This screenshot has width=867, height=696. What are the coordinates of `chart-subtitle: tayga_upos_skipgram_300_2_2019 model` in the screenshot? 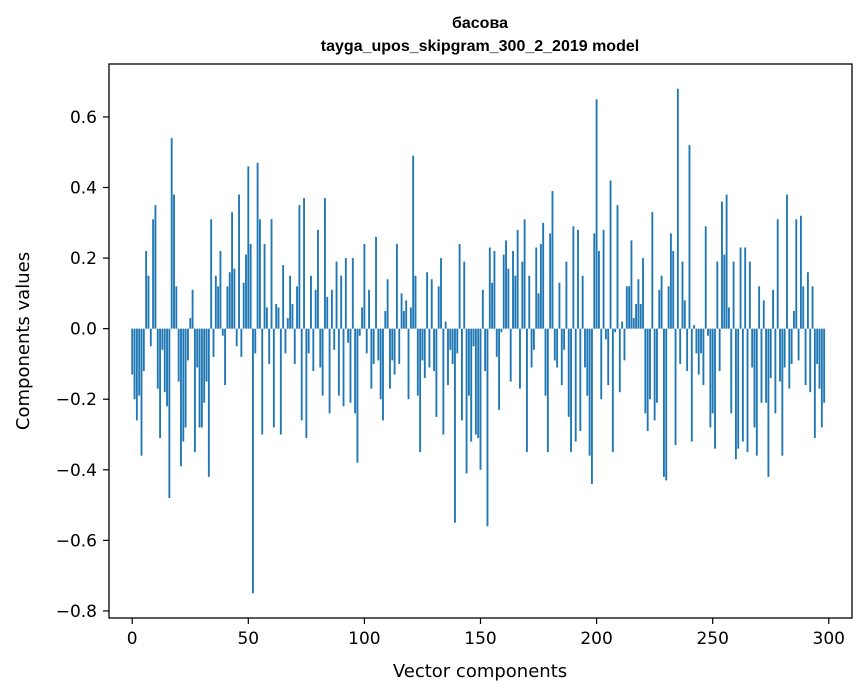 It's located at (480, 46).